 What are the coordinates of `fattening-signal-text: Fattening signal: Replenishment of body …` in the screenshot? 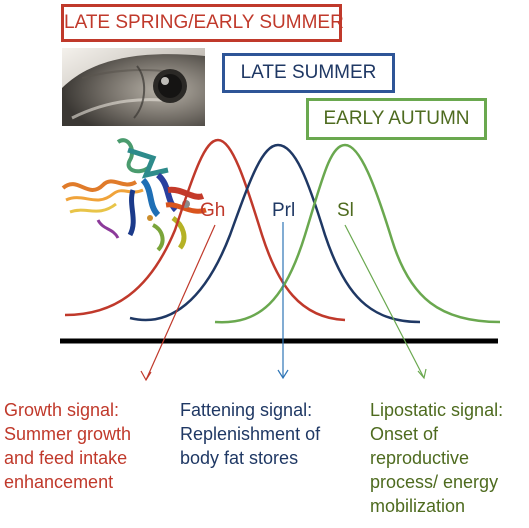 It's located at (250, 434).